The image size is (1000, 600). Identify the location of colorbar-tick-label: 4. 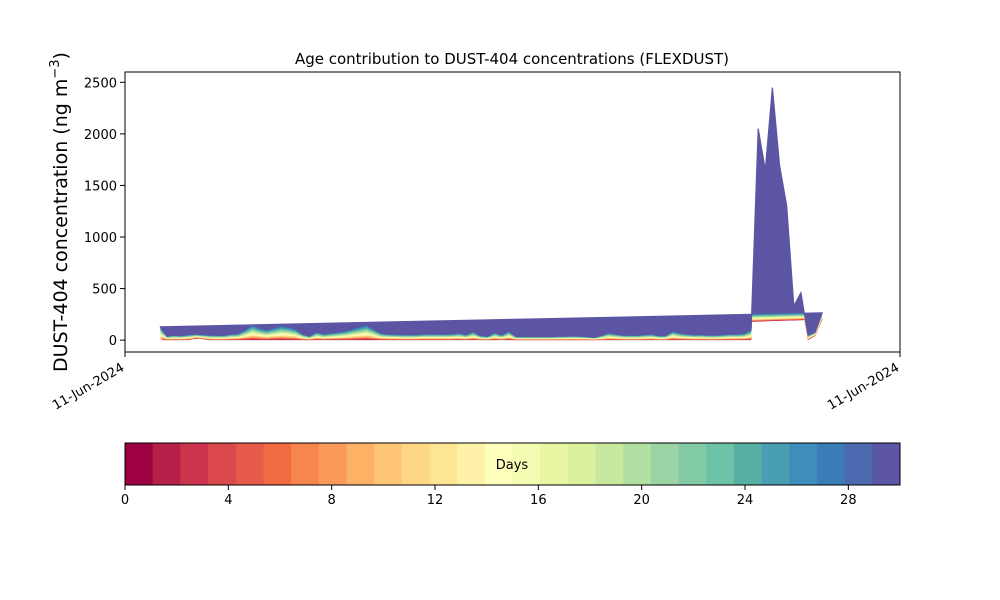
(228, 500).